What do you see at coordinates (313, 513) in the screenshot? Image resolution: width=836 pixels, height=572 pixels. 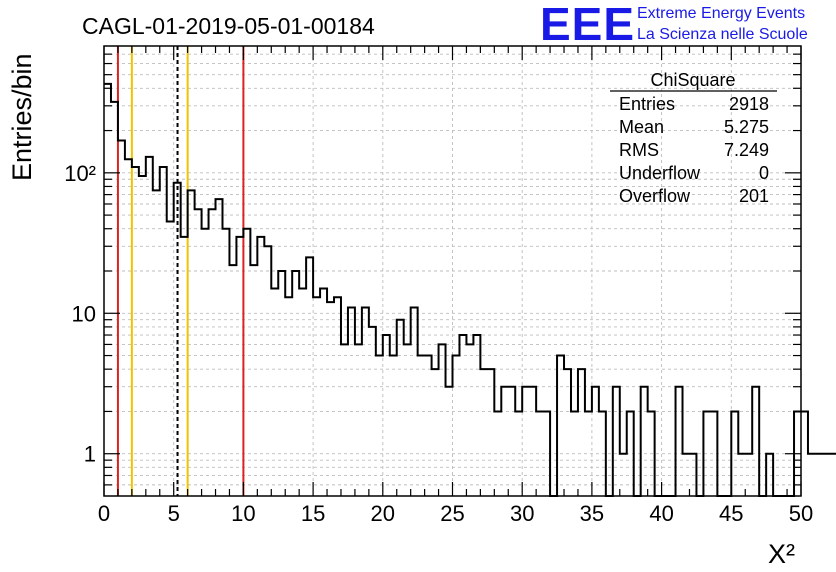 I see `x-tick-label: 15` at bounding box center [313, 513].